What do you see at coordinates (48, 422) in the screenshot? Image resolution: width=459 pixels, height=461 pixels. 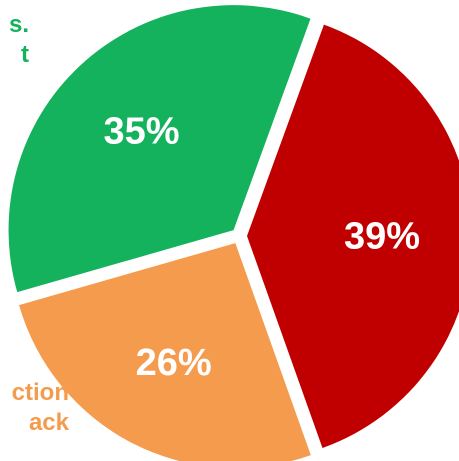 I see `legend-fragment-line: ack` at bounding box center [48, 422].